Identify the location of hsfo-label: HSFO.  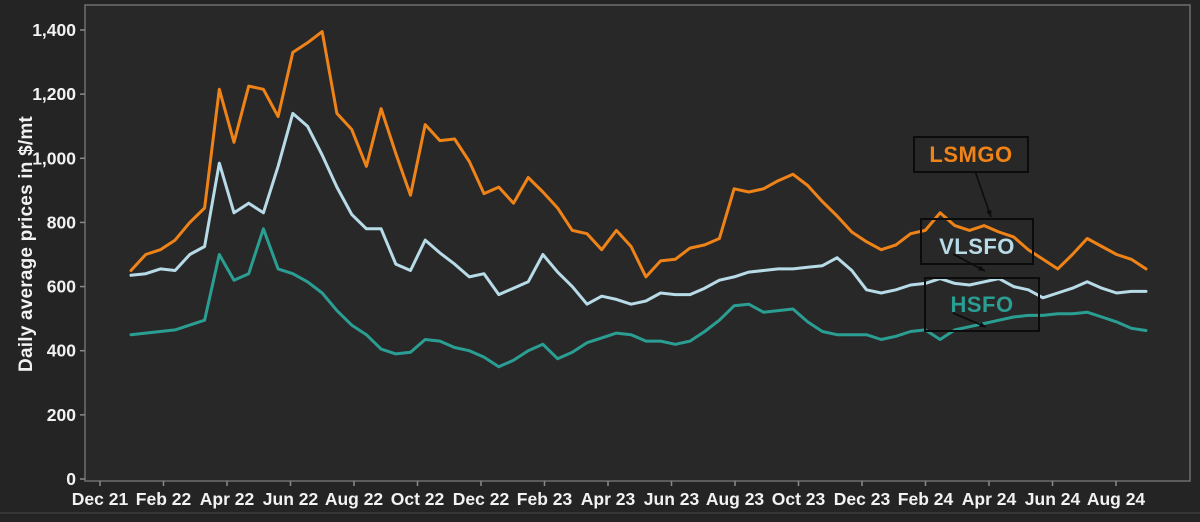
(982, 304).